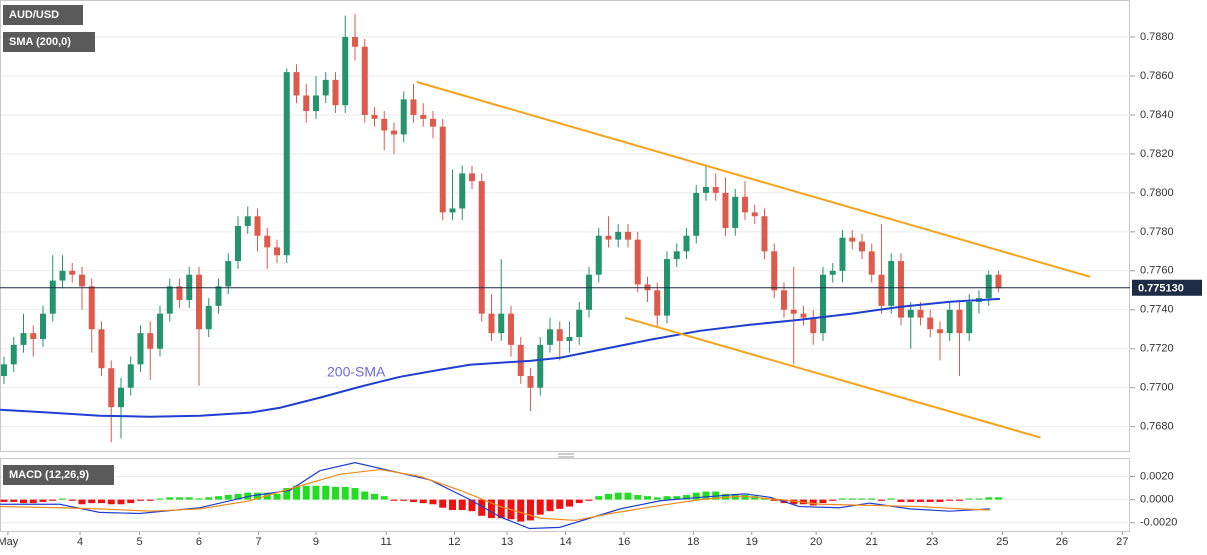  I want to click on legend-macd: MACD (12,26,9), so click(49, 475).